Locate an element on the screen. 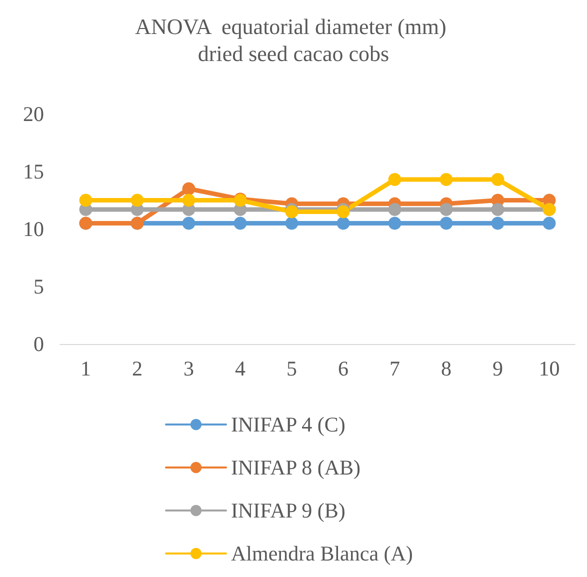  x-tick-label: 6 is located at coordinates (343, 368).